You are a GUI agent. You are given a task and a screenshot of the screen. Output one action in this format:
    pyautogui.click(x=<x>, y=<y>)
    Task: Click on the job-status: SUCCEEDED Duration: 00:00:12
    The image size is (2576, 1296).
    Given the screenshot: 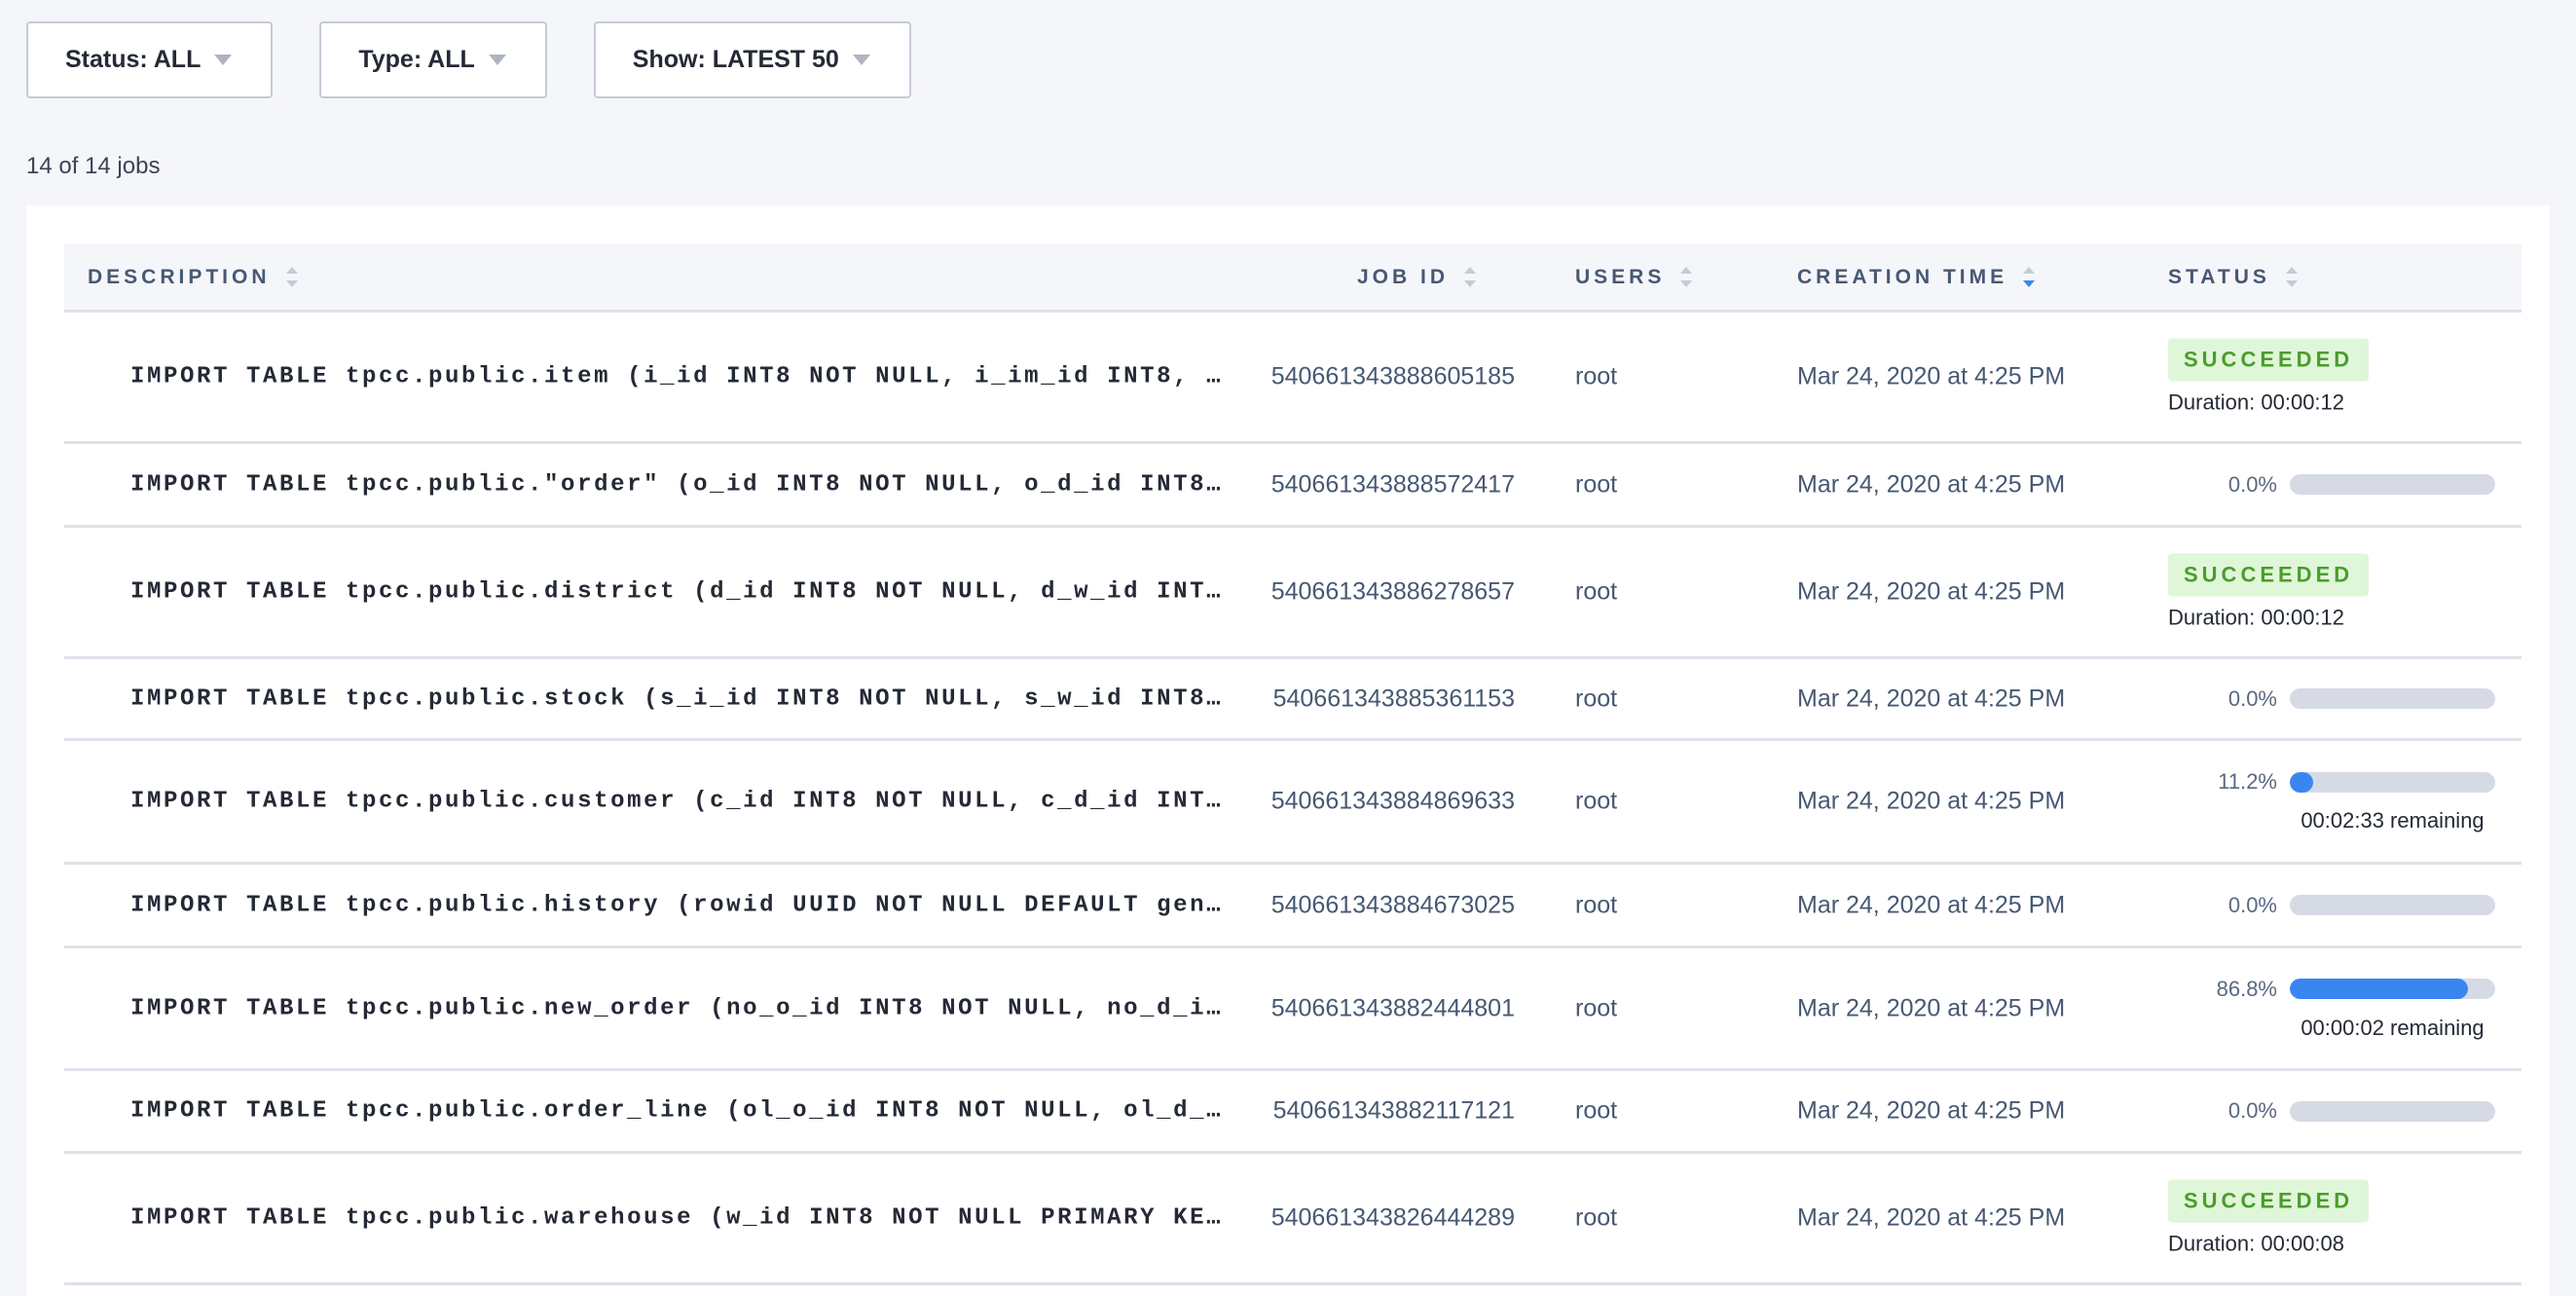 What is the action you would take?
    pyautogui.click(x=2333, y=592)
    